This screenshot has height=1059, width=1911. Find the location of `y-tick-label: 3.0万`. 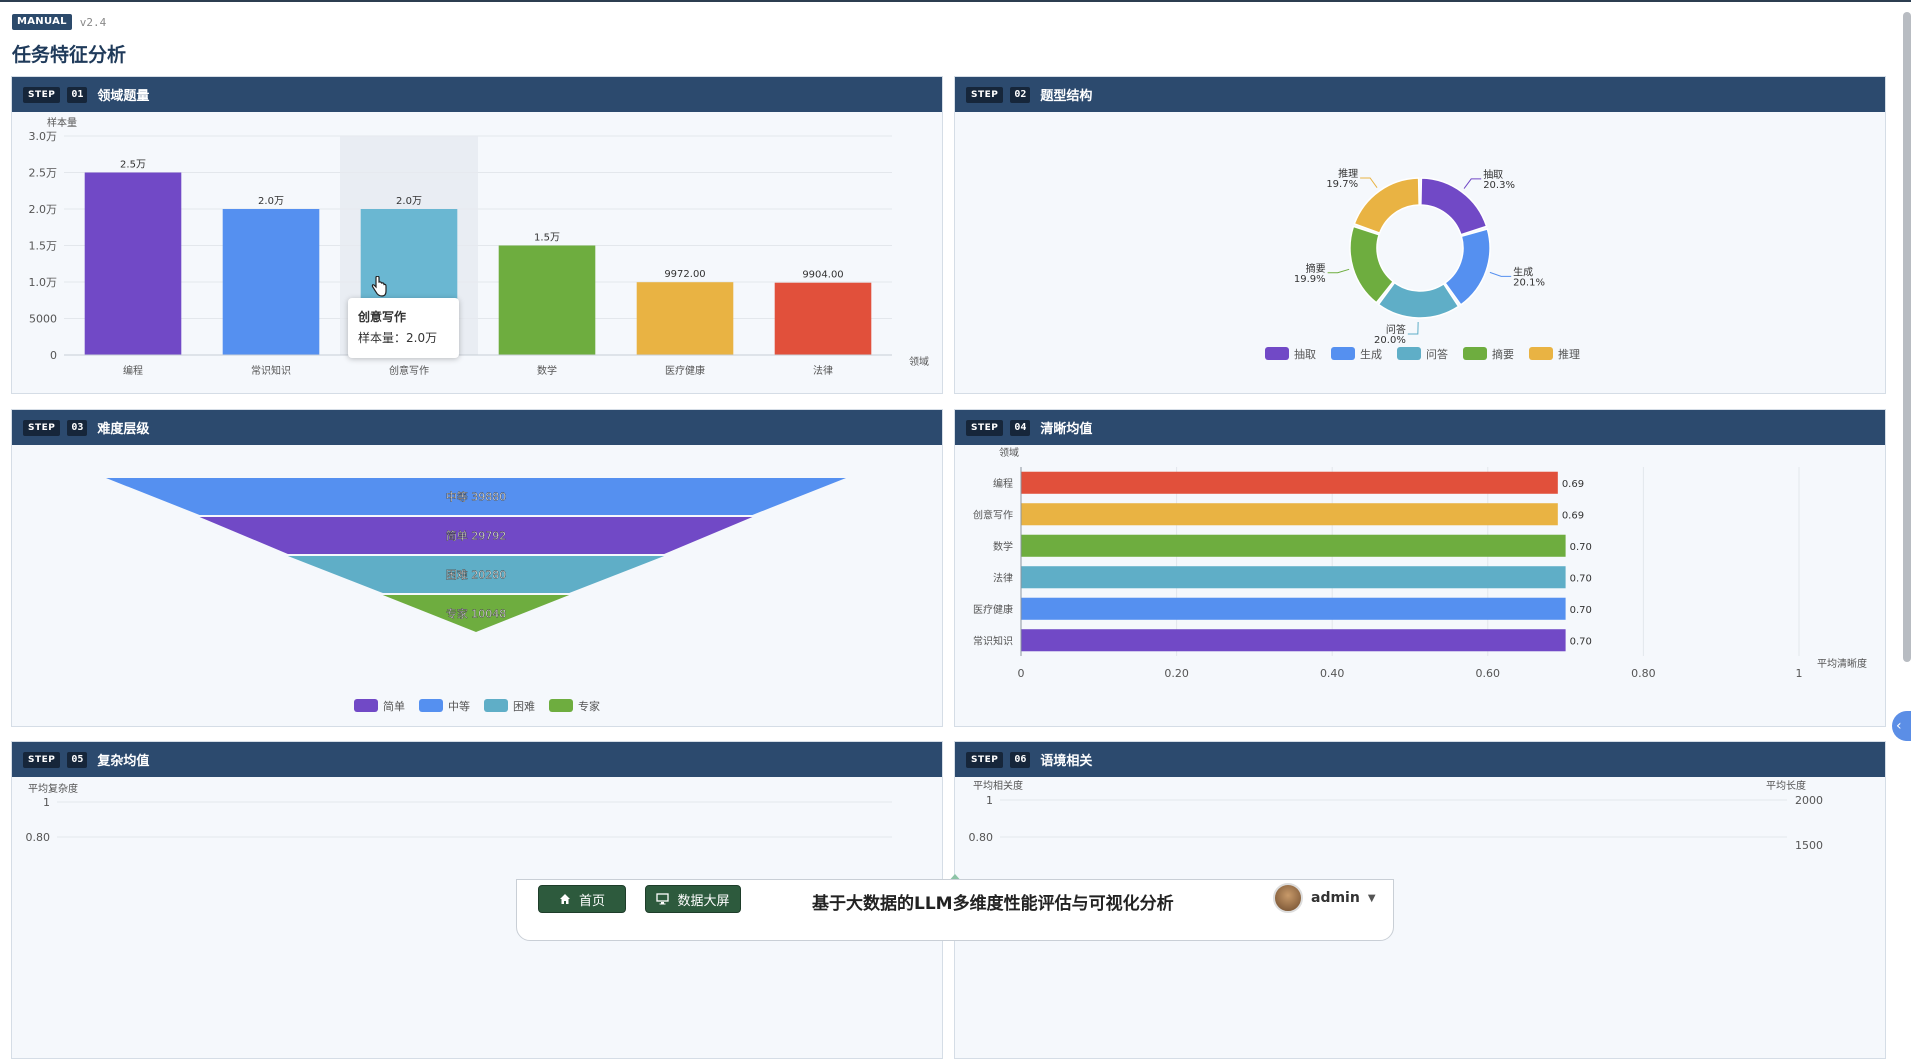

y-tick-label: 3.0万 is located at coordinates (43, 136).